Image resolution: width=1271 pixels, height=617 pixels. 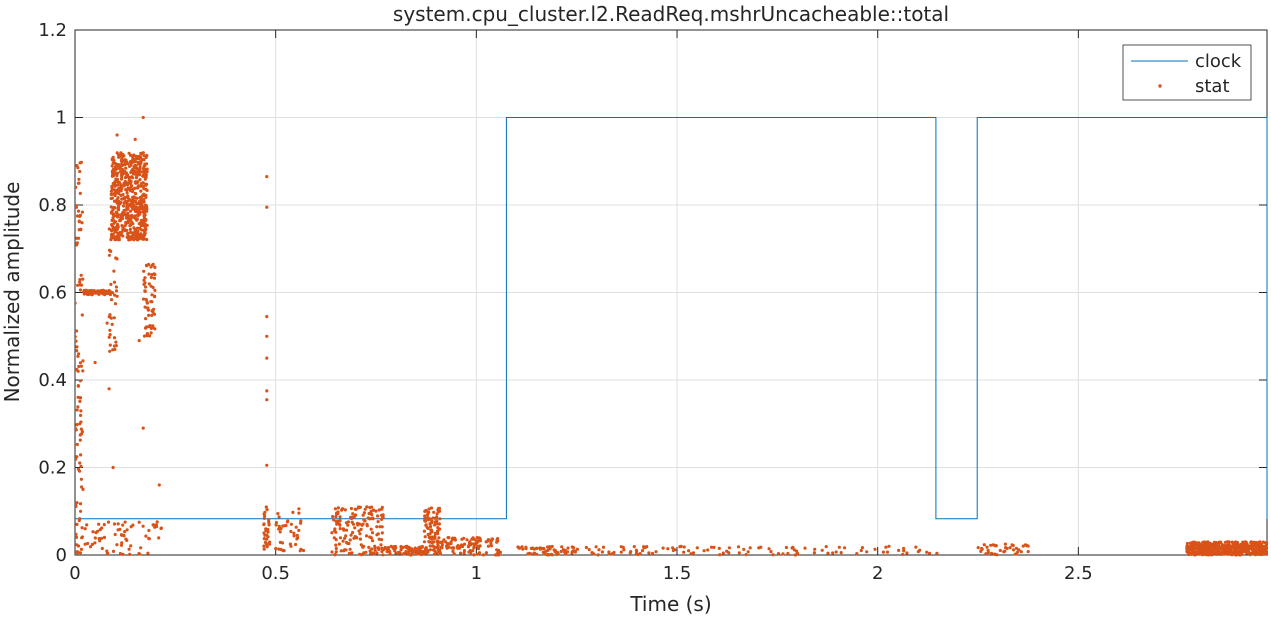 What do you see at coordinates (1078, 573) in the screenshot?
I see `x-tick-label: 2.5` at bounding box center [1078, 573].